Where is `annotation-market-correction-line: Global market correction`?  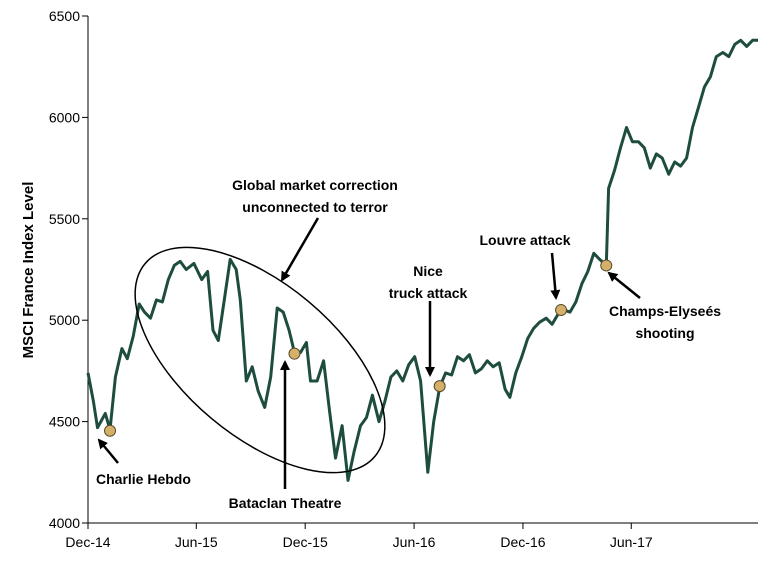 annotation-market-correction-line: Global market correction is located at coordinates (315, 185).